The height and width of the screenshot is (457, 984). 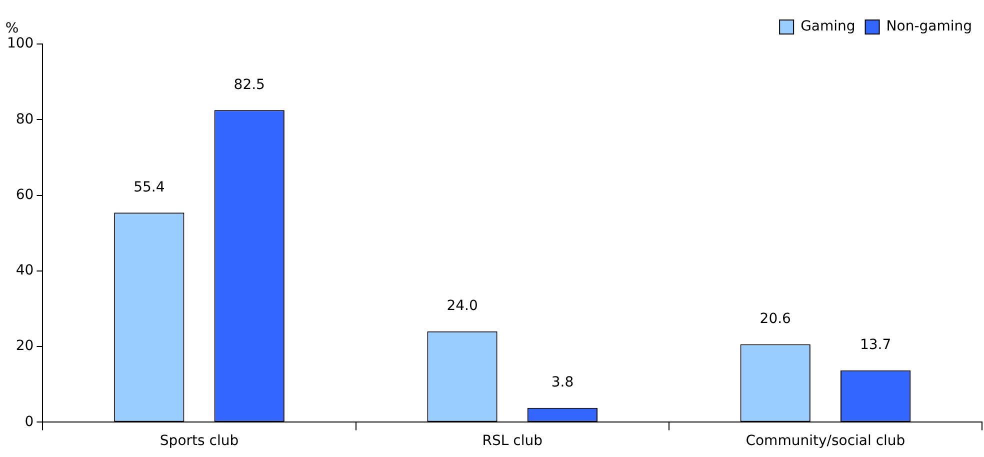 I want to click on y-tick-label: 20, so click(x=25, y=346).